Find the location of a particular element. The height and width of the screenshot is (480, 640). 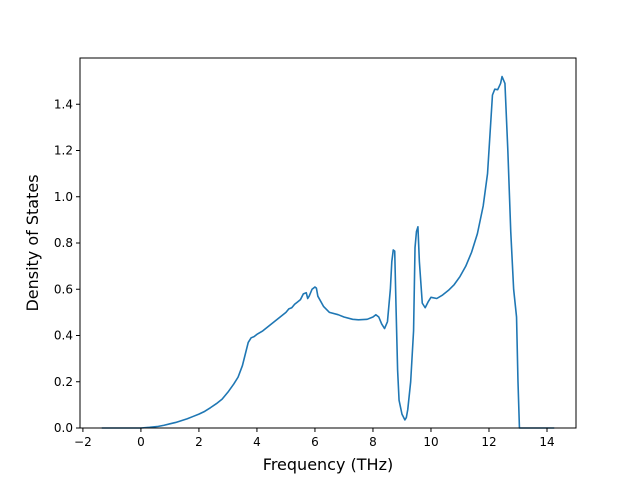

y-tick-label: 0.0 is located at coordinates (63, 428).